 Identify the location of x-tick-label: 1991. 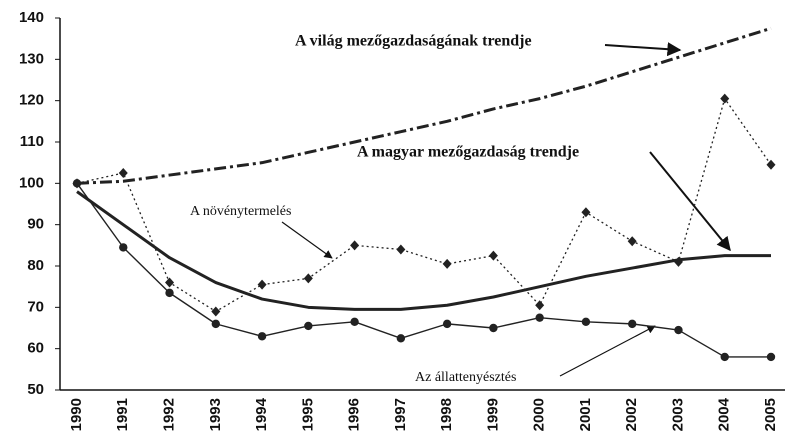
(122, 414).